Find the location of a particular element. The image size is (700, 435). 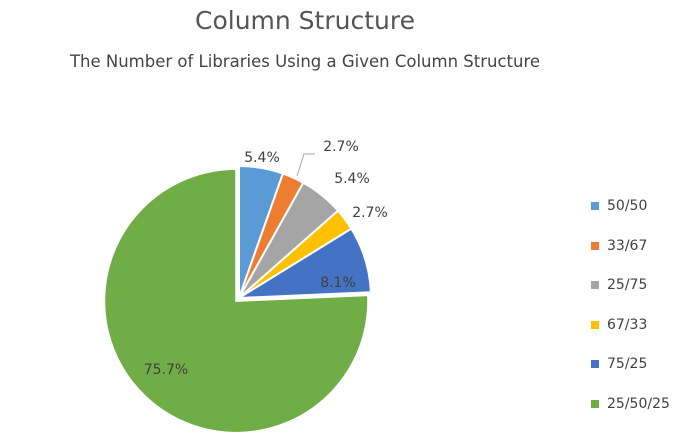

legend-item-67-33: 67/33 is located at coordinates (619, 325).